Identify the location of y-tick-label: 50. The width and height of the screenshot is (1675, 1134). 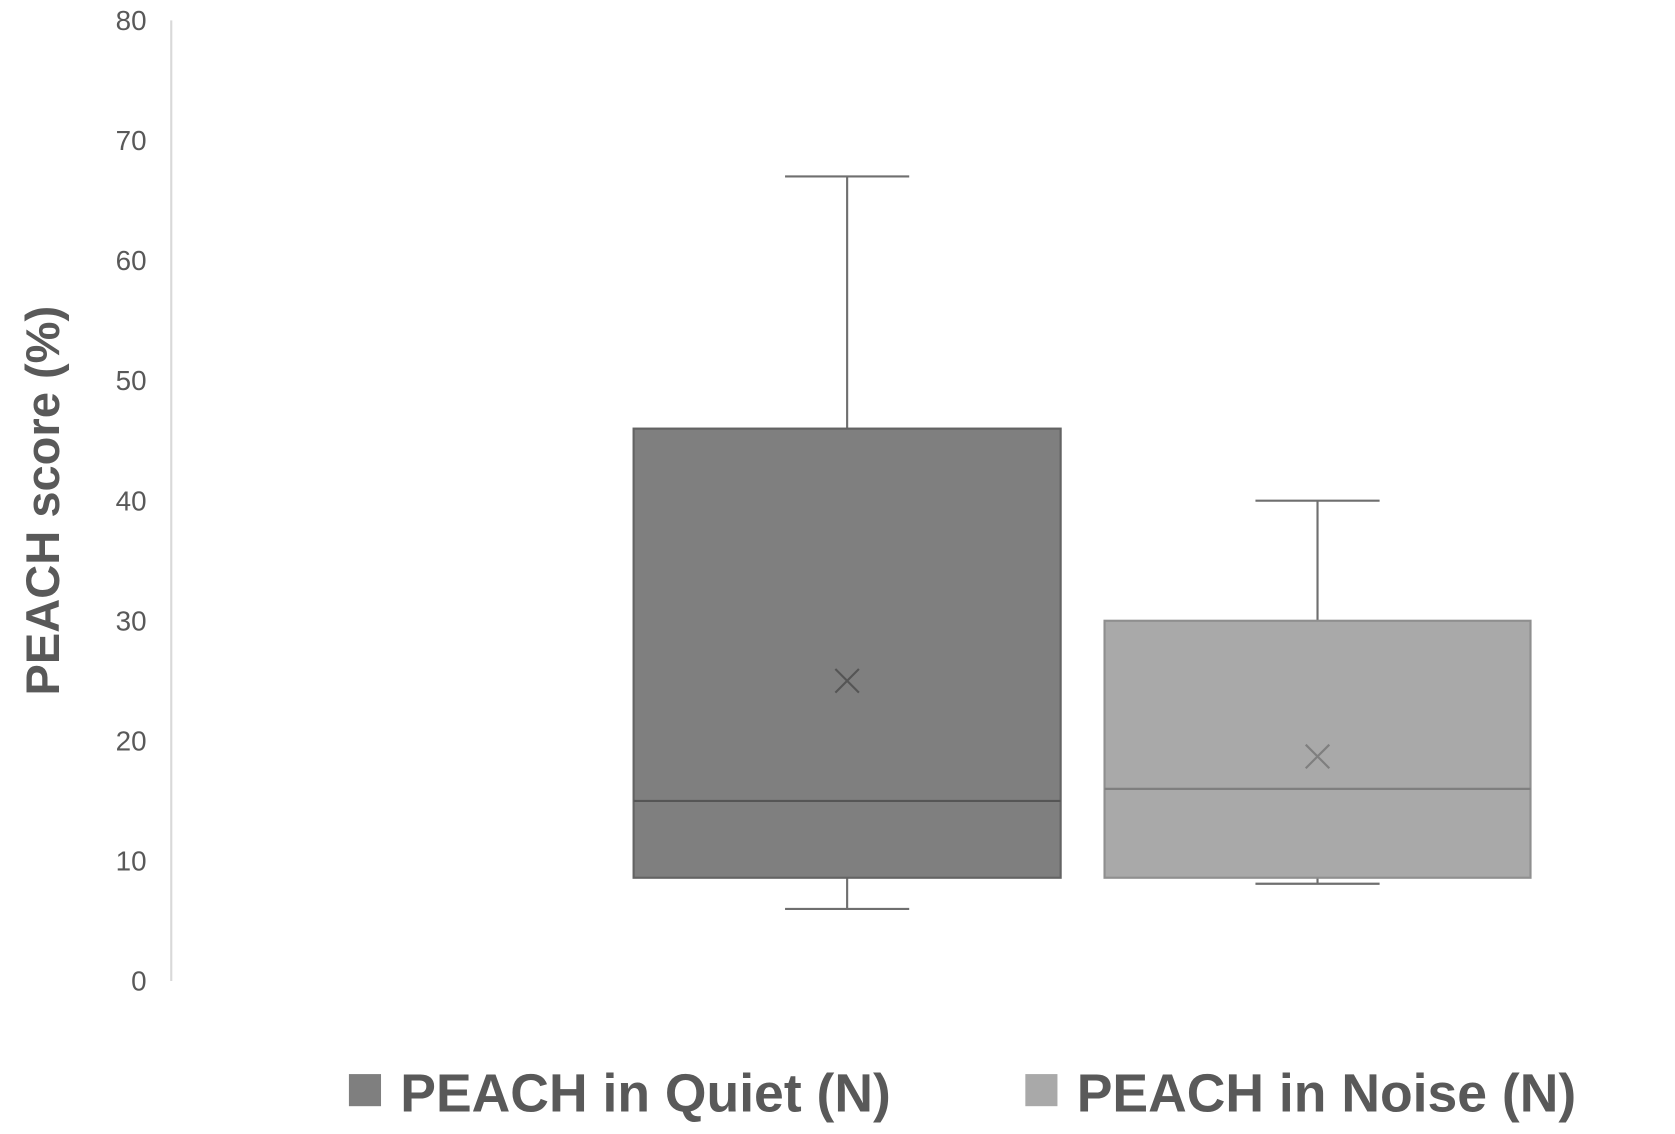
(131, 380).